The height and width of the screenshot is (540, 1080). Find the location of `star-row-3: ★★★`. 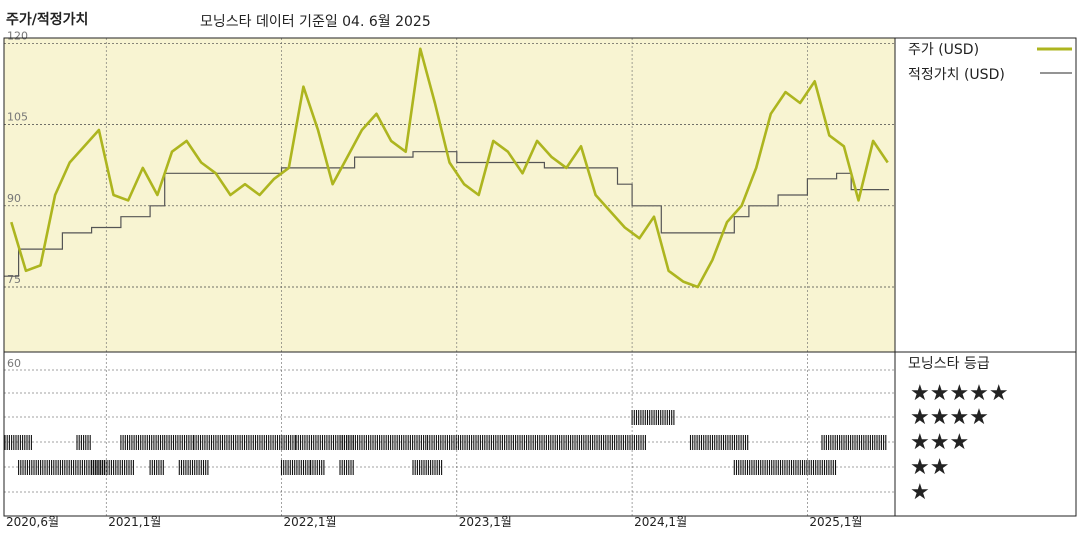

star-row-3: ★★★ is located at coordinates (939, 442).